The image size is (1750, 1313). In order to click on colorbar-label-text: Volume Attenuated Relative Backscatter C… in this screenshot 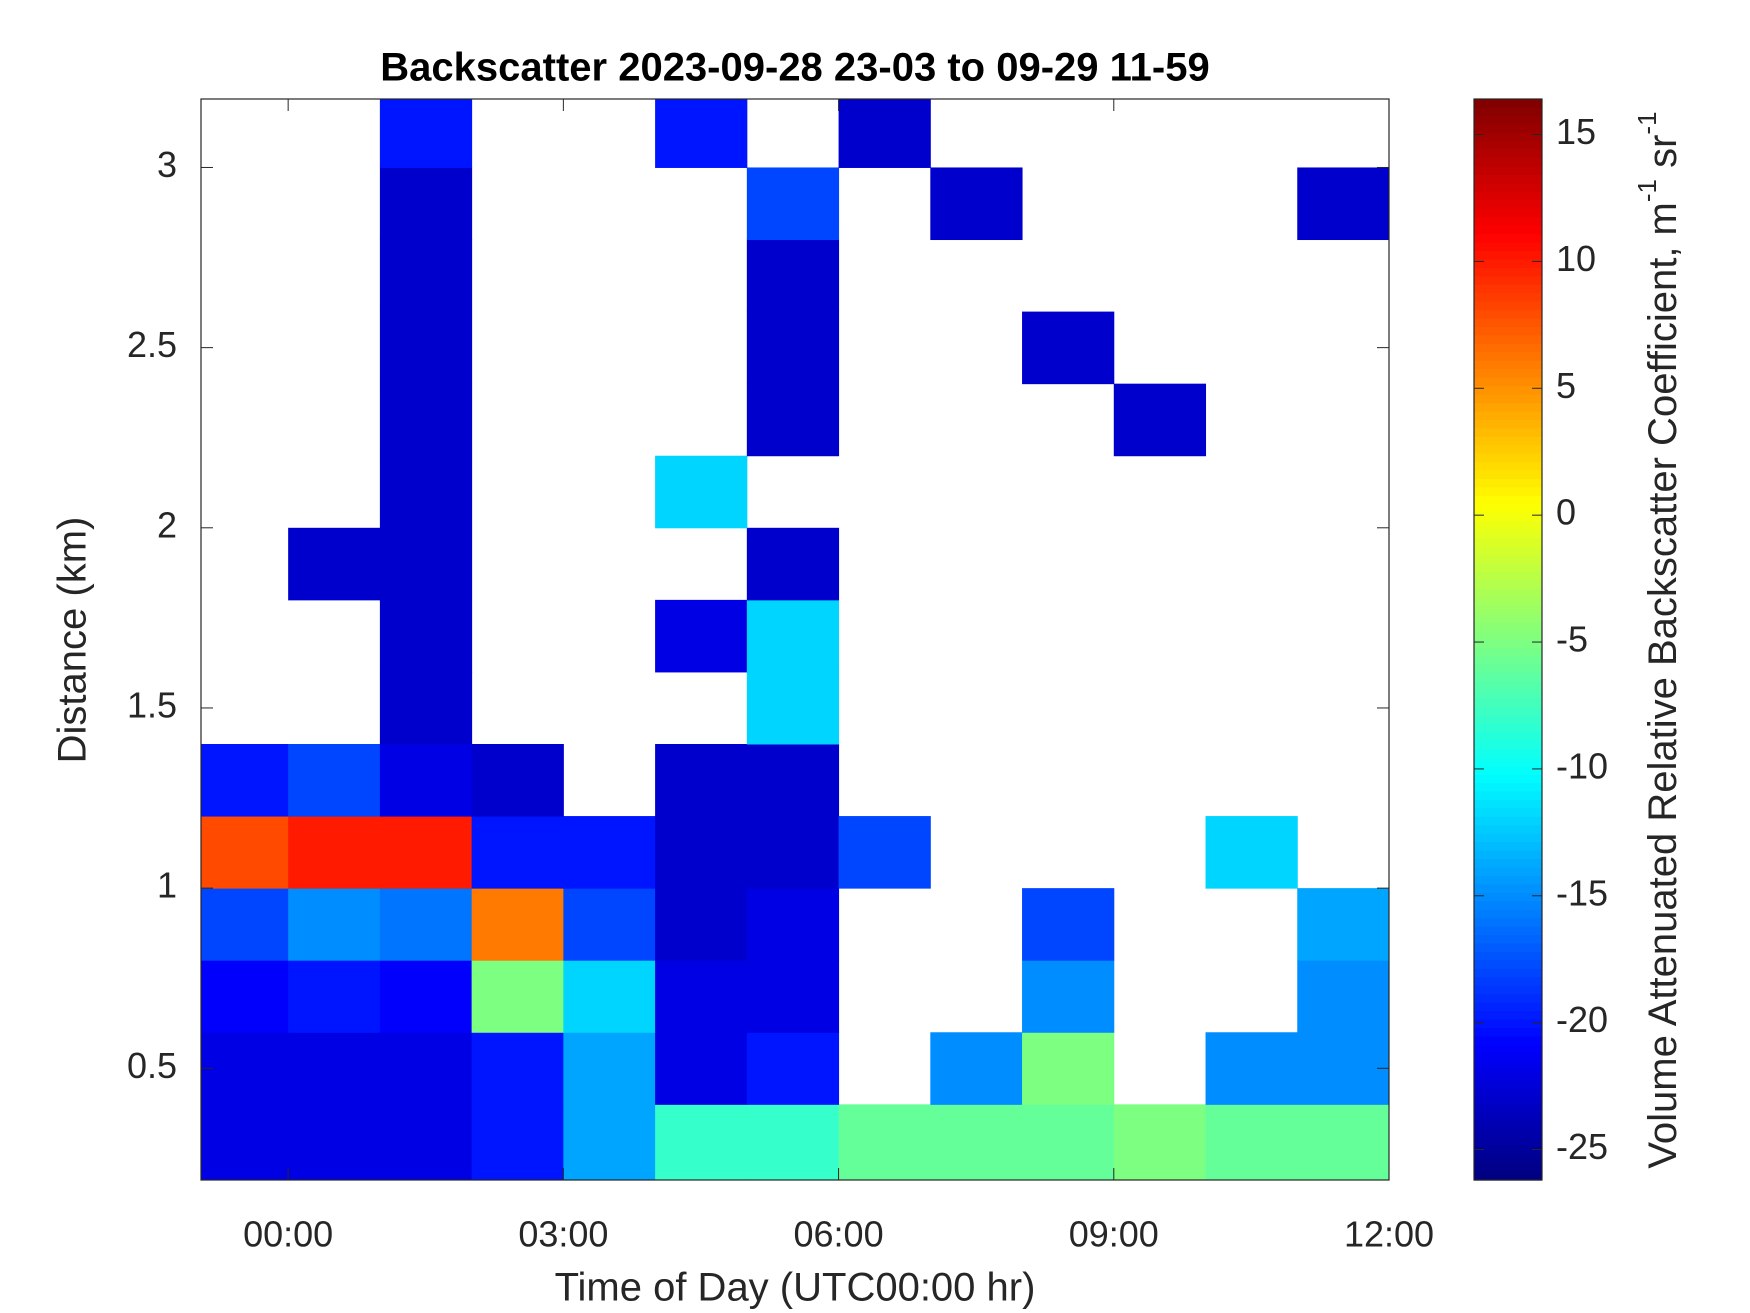, I will do `click(1663, 685)`.